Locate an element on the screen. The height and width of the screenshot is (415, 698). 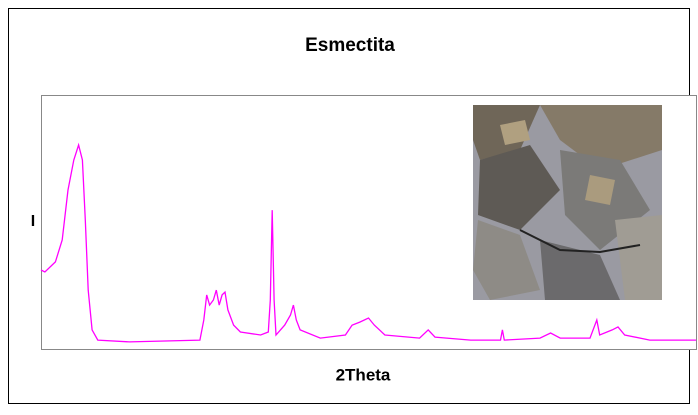
y-axis-label: I is located at coordinates (33, 221).